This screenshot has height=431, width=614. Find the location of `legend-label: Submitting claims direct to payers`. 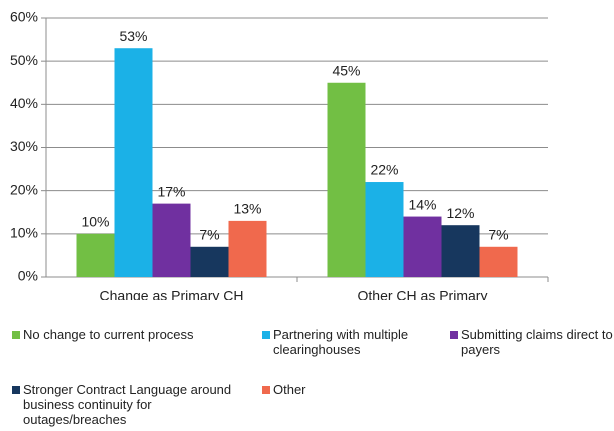

legend-label: Submitting claims direct to payers is located at coordinates (537, 342).